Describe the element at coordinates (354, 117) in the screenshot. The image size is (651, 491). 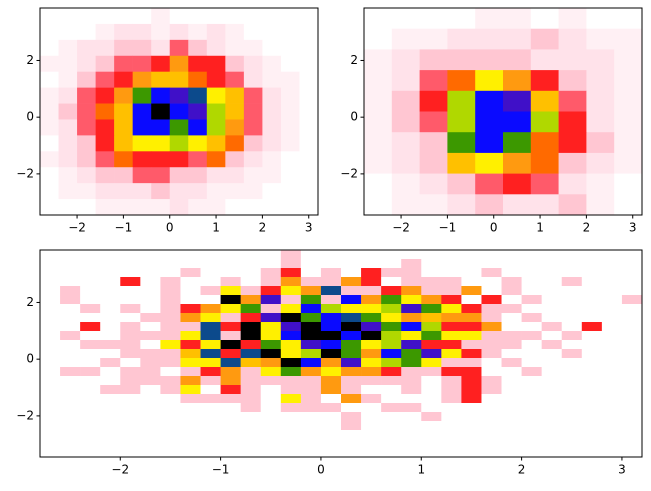
I see `y-tick-label: 0` at that location.